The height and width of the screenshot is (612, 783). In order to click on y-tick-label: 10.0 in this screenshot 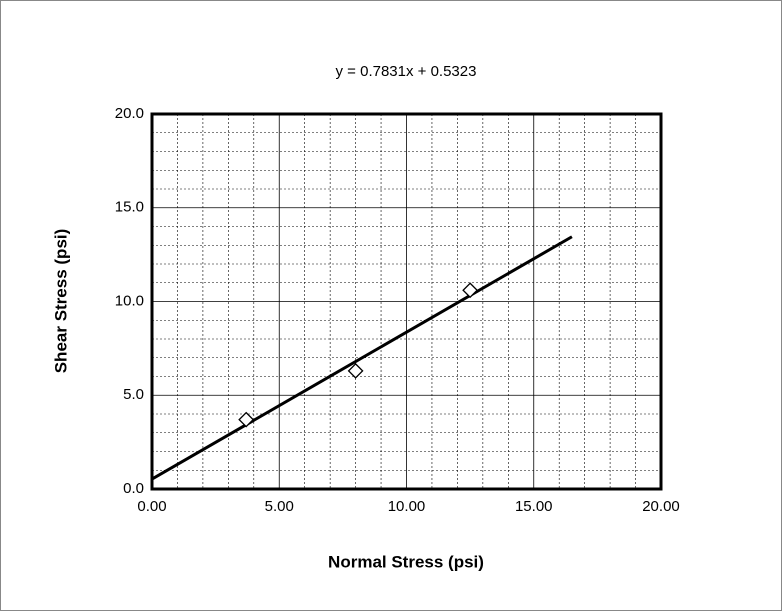, I will do `click(129, 300)`.